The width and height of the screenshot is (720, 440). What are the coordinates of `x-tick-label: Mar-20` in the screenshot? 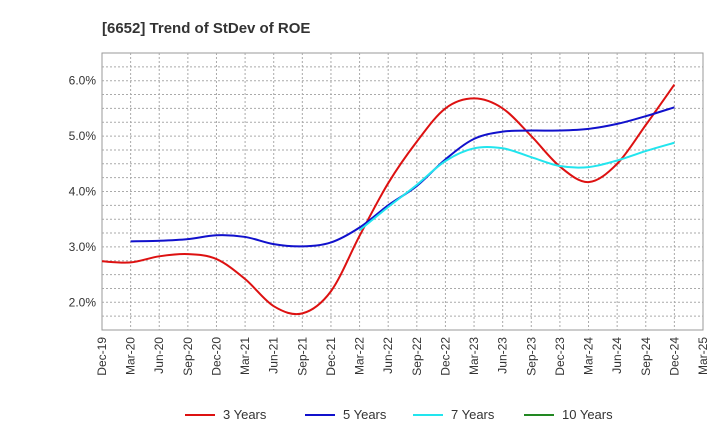 It's located at (131, 356).